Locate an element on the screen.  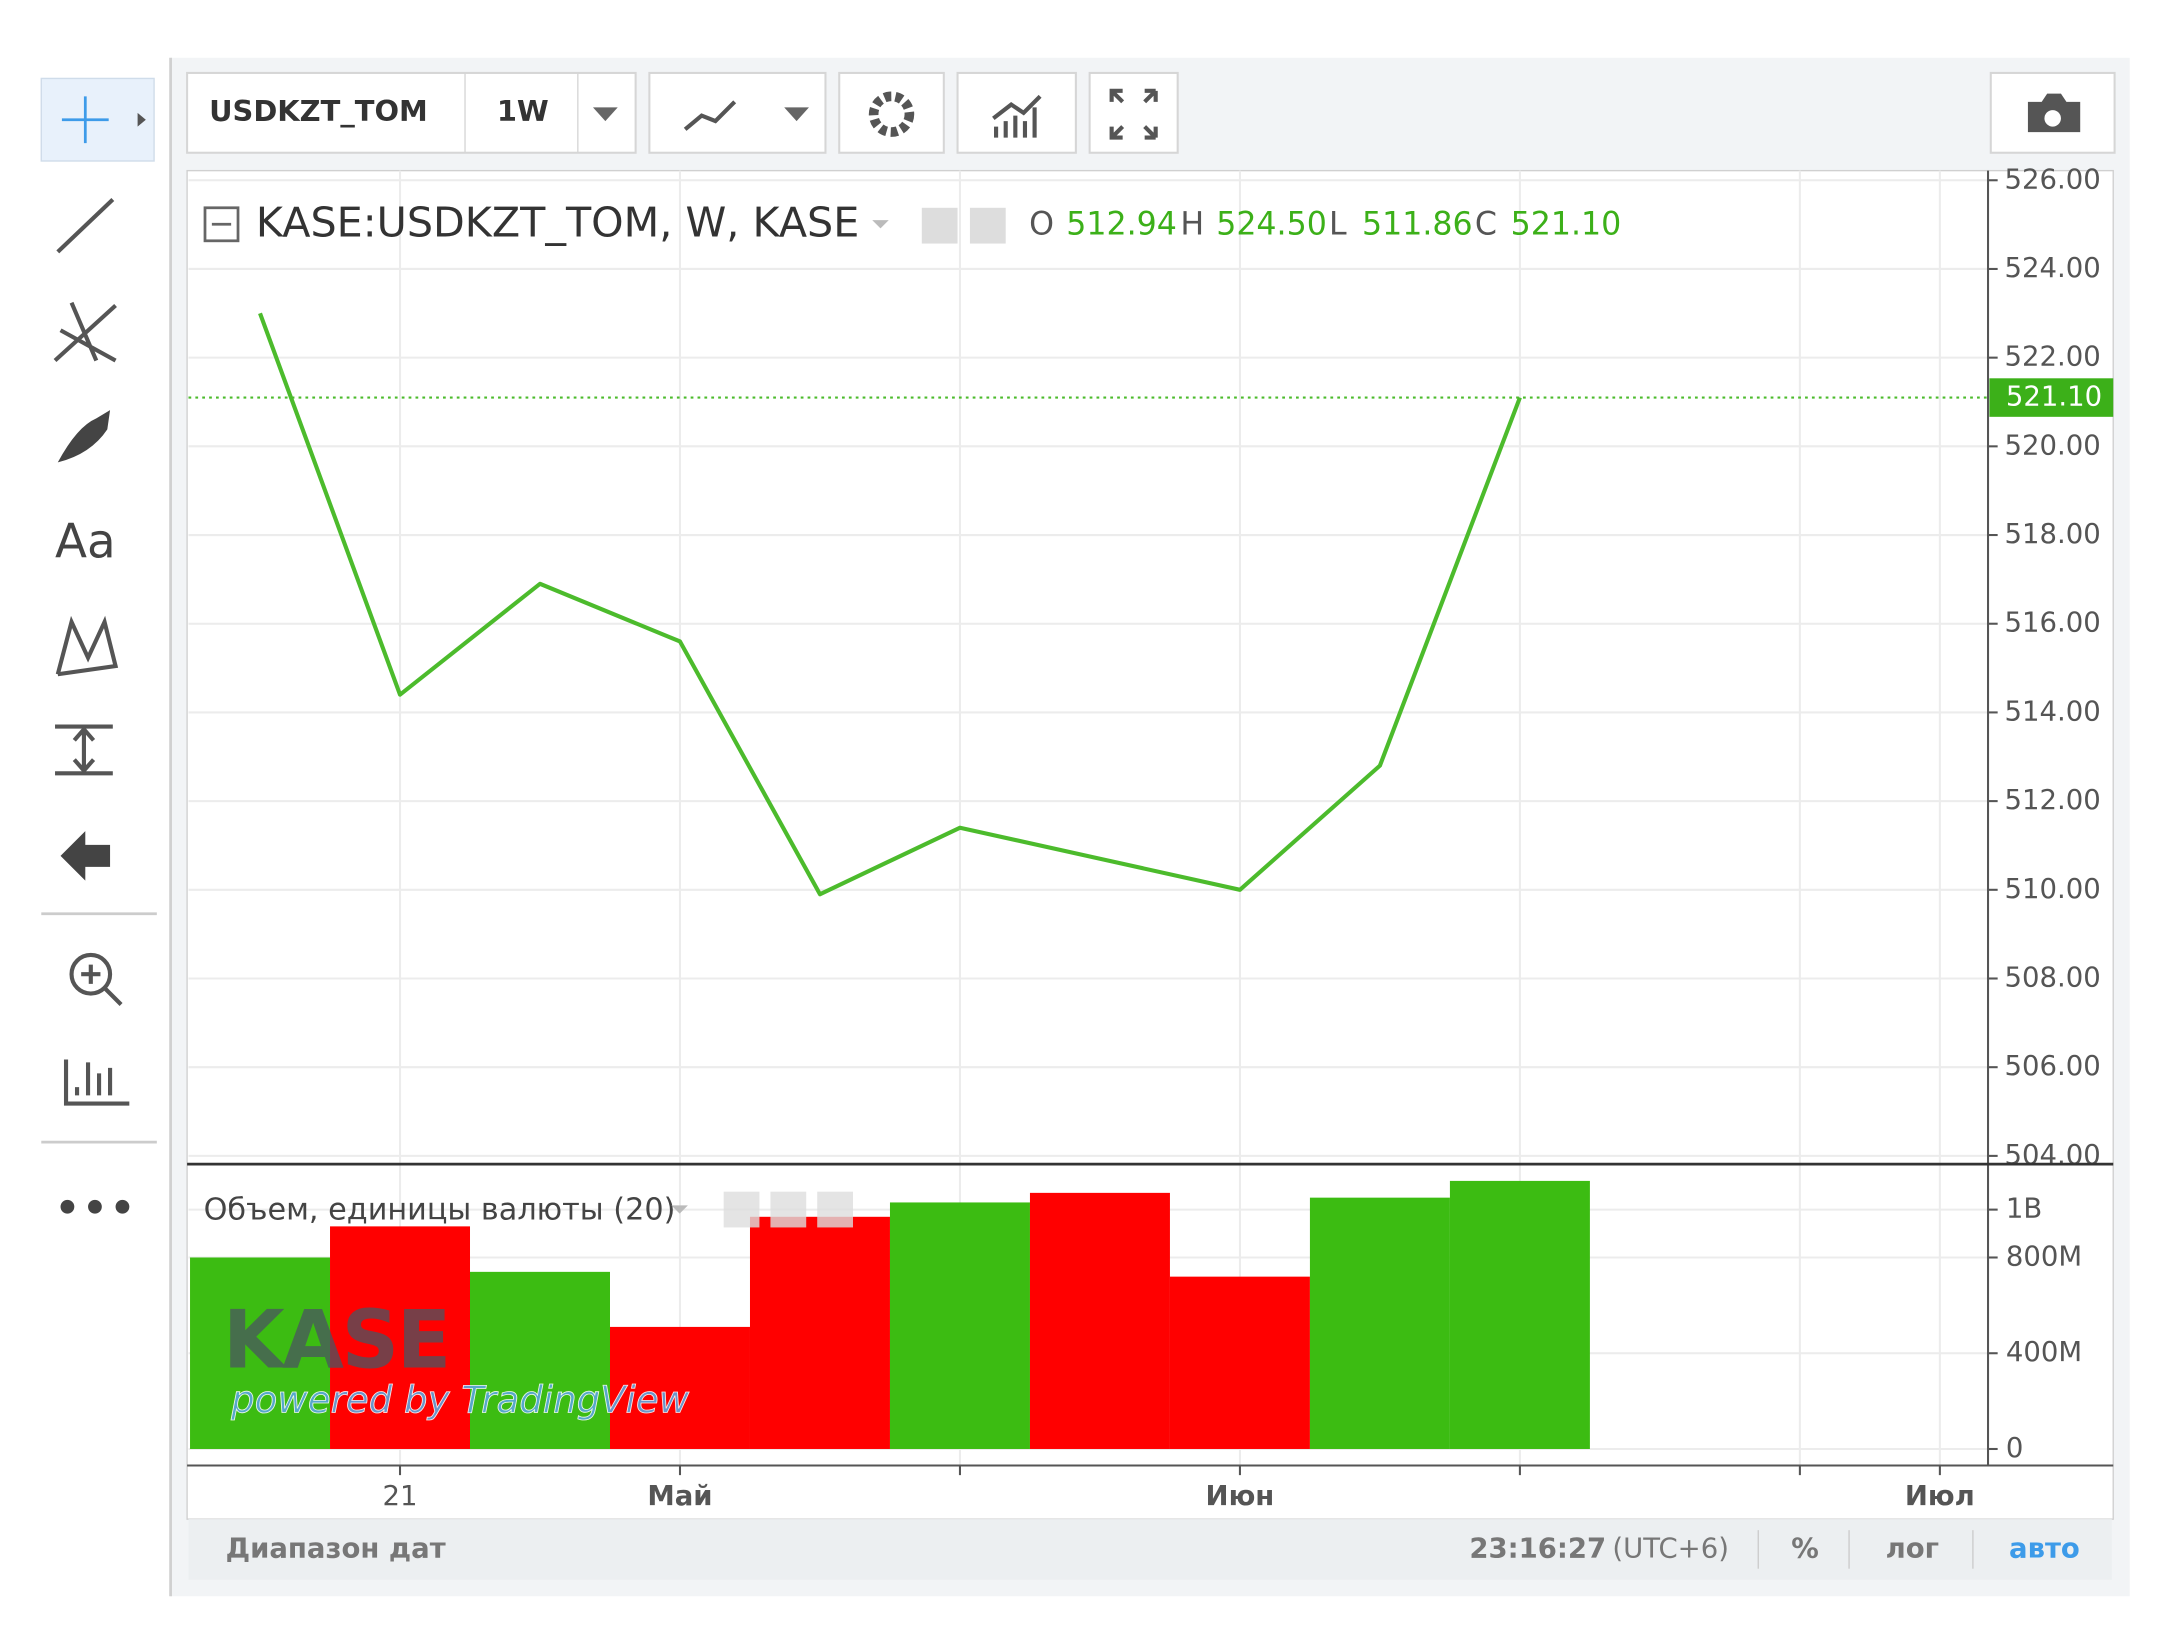
watermark-logo: KASE is located at coordinates (337, 1340).